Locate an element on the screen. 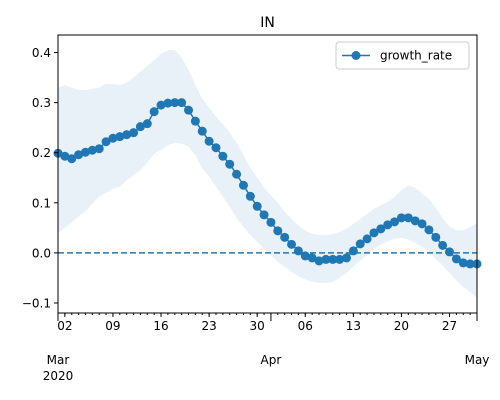 The image size is (500, 400). legend: growth_rate is located at coordinates (402, 55).